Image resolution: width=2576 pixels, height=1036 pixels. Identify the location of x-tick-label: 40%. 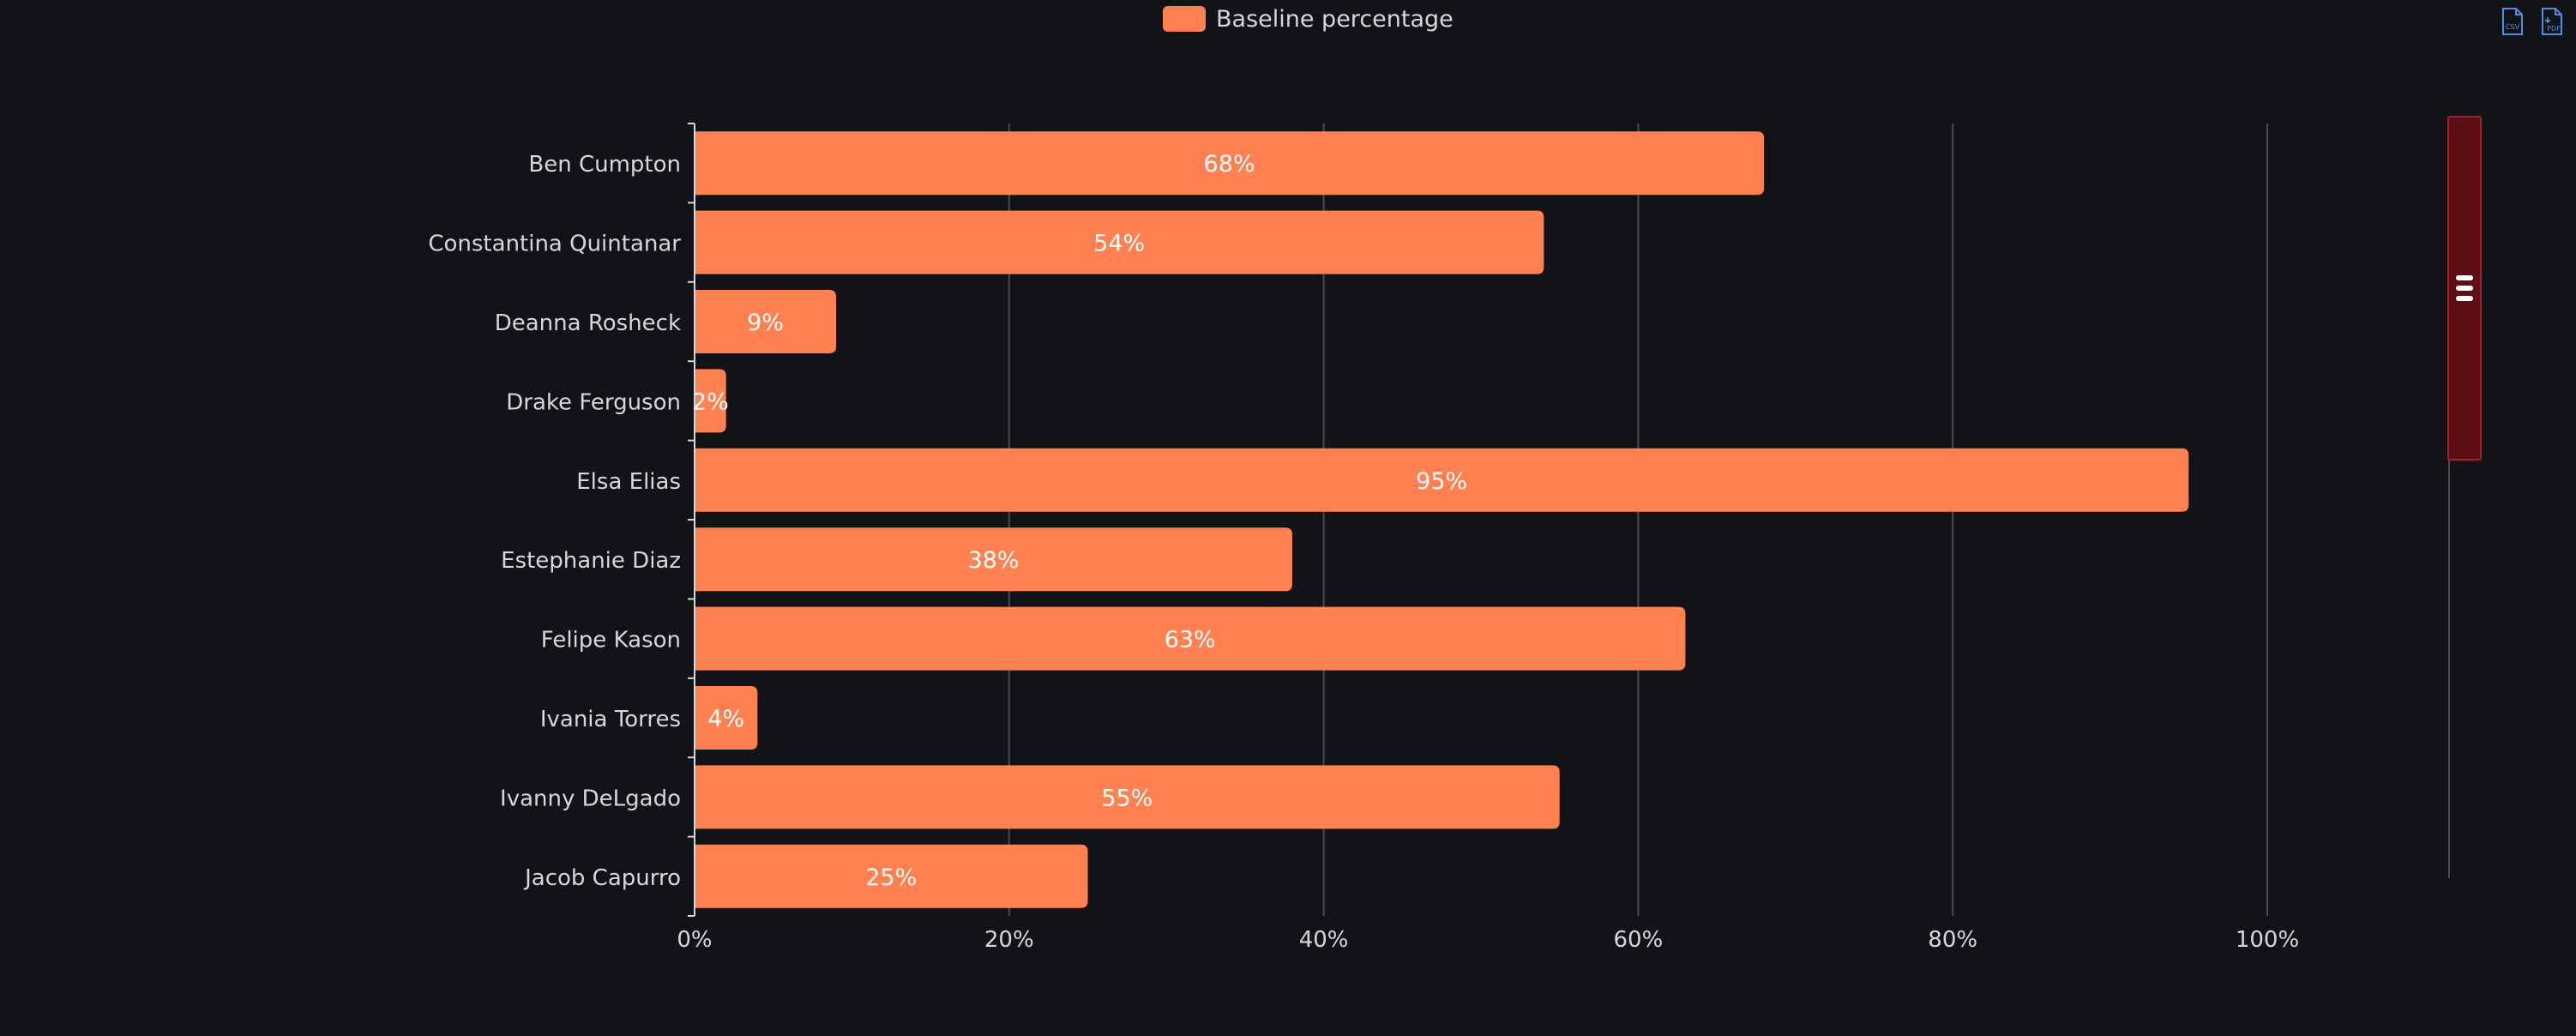
(1324, 940).